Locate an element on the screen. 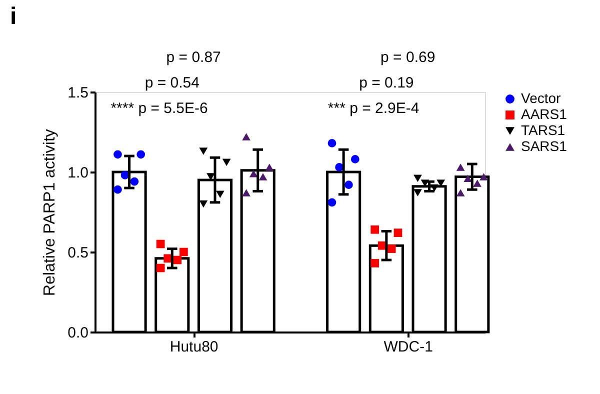  y-axis-title: Relative PARP1 activity is located at coordinates (50, 212).